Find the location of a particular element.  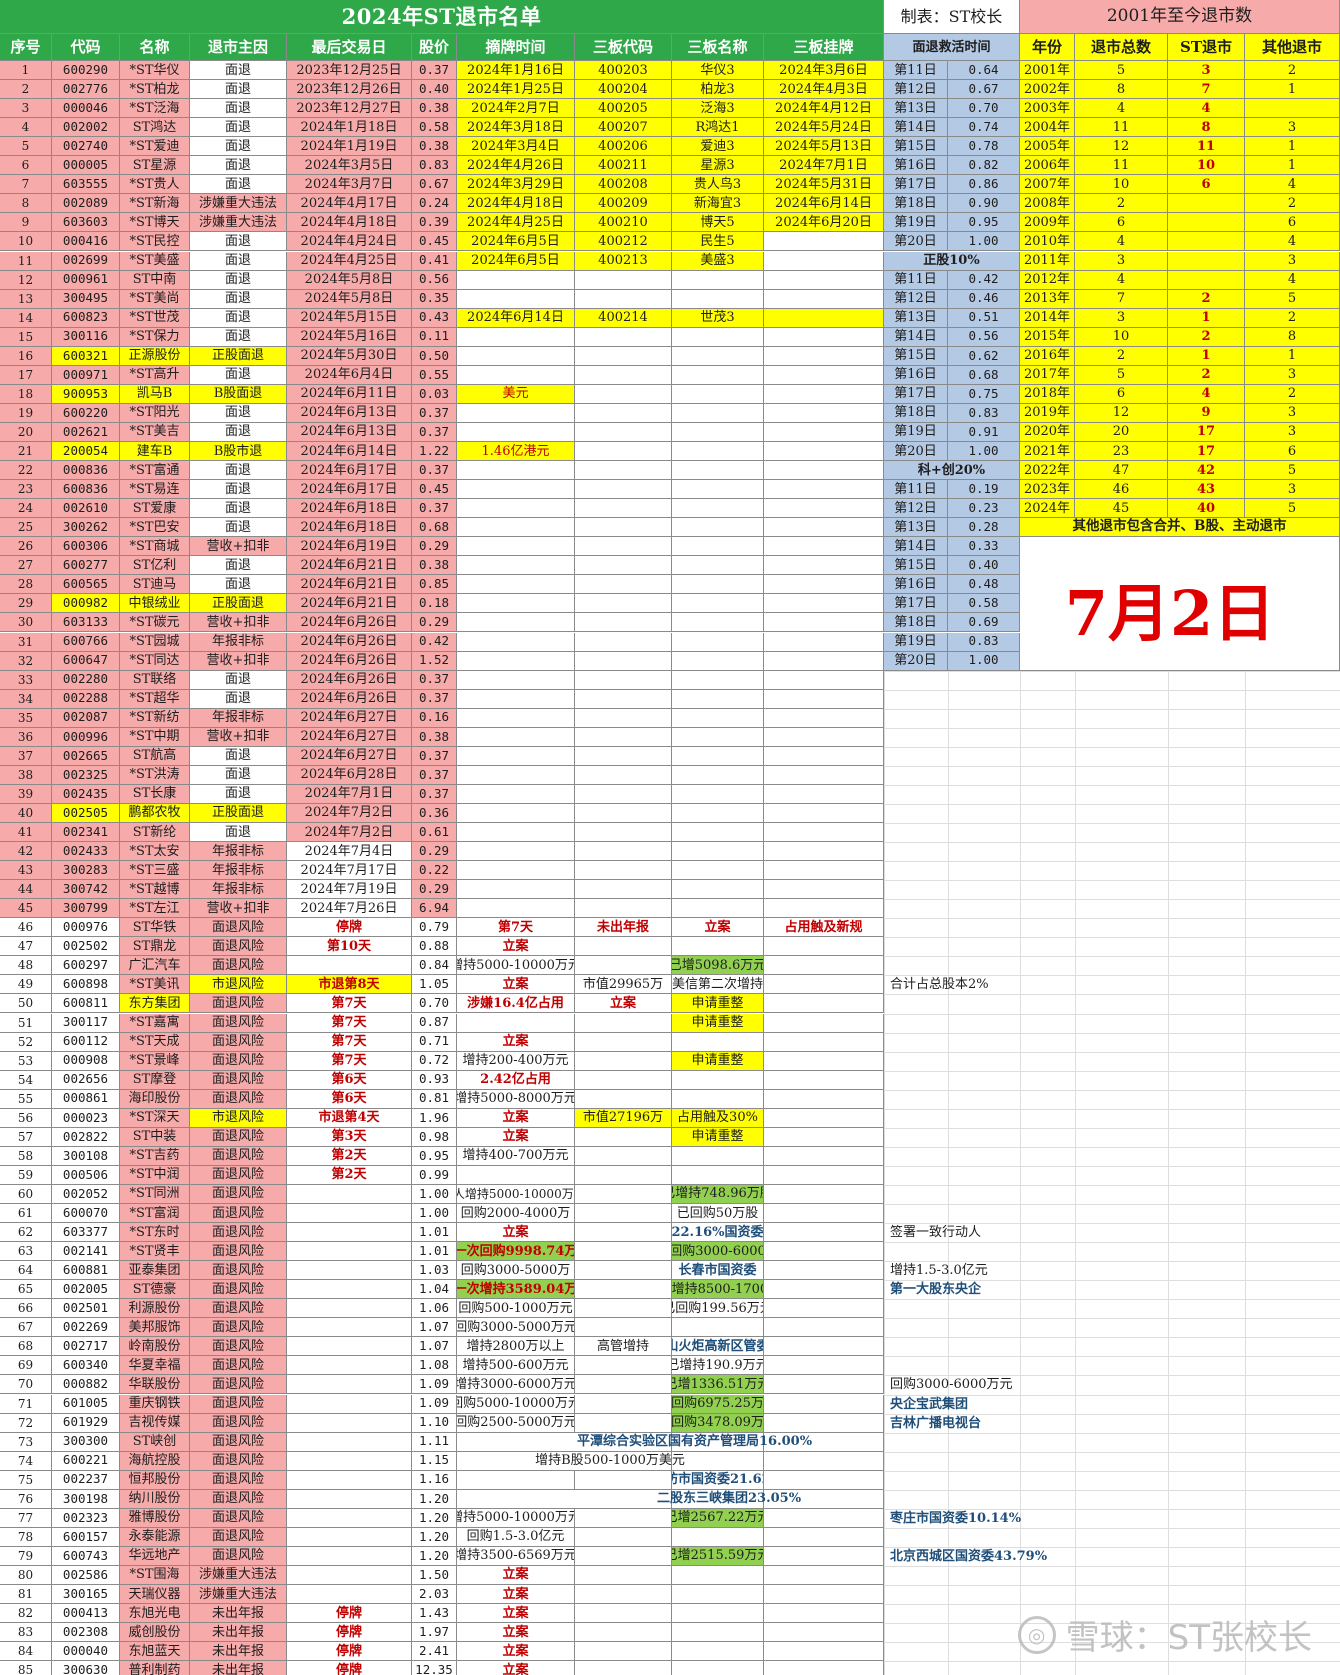

table-cell-代码: 000005 is located at coordinates (86, 166).